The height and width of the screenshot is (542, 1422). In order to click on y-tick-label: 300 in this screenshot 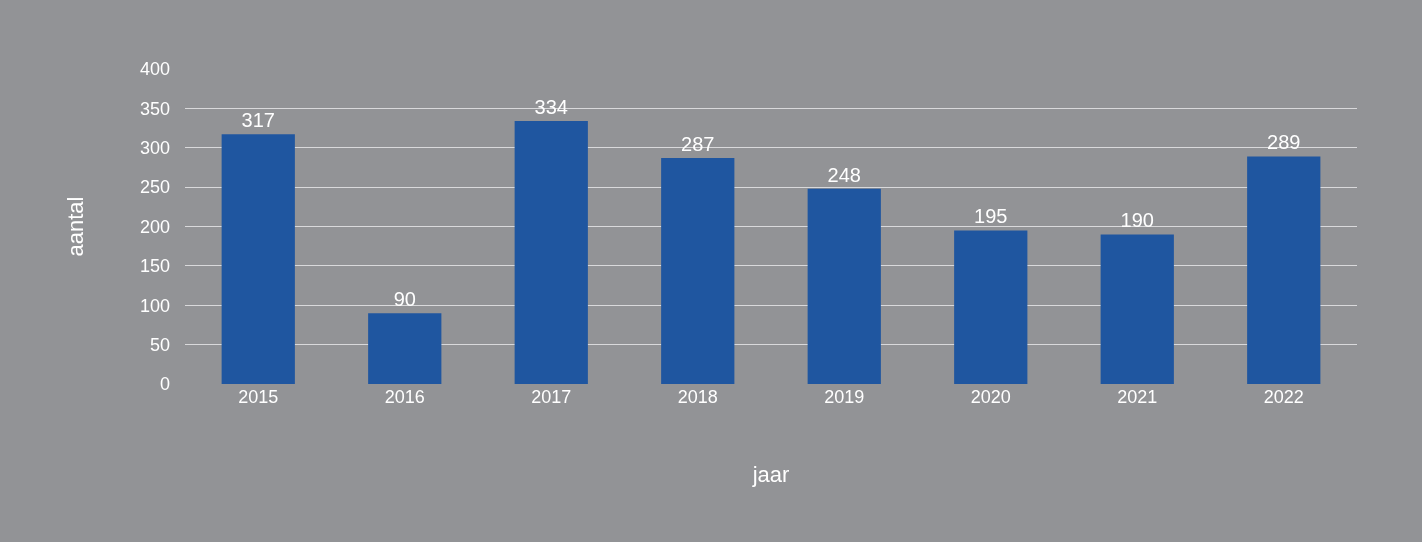, I will do `click(154, 148)`.